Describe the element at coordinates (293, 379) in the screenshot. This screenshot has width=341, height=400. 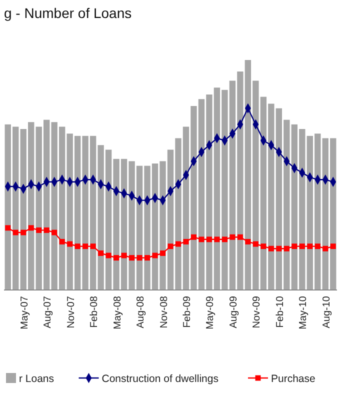
I see `legend-label: Purchase` at that location.